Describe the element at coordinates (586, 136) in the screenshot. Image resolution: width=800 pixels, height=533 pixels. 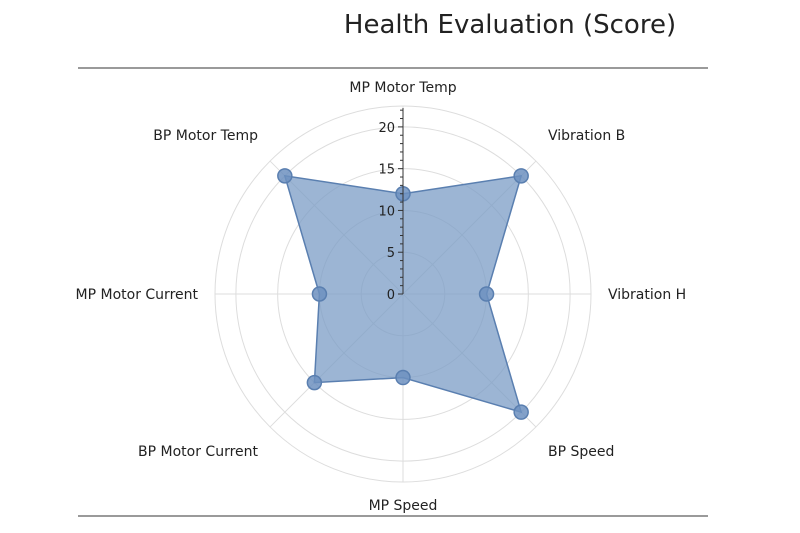
I see `axis-label: Vibration B` at that location.